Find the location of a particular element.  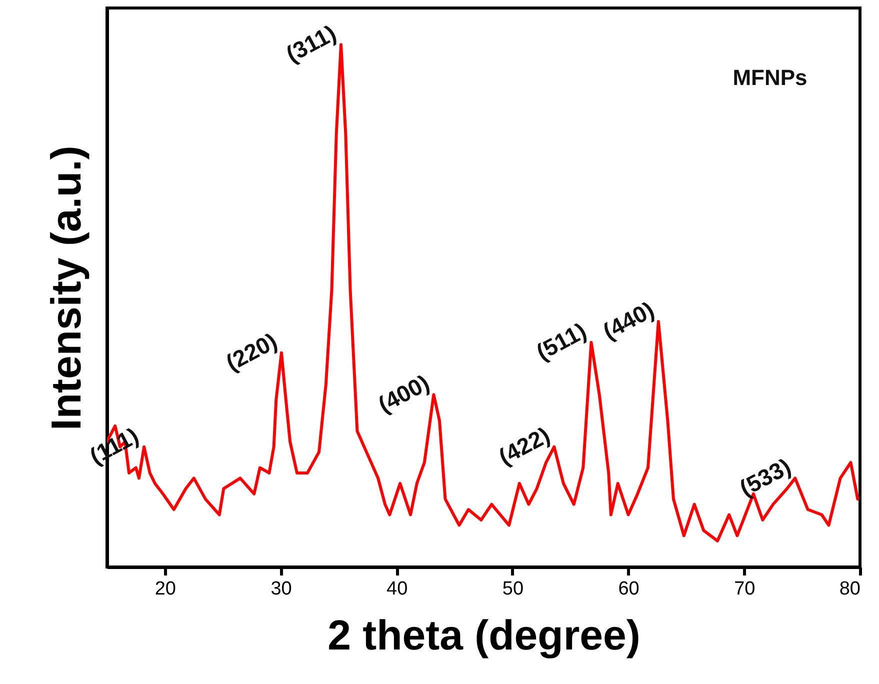

x-tick-label: 50 is located at coordinates (513, 589).